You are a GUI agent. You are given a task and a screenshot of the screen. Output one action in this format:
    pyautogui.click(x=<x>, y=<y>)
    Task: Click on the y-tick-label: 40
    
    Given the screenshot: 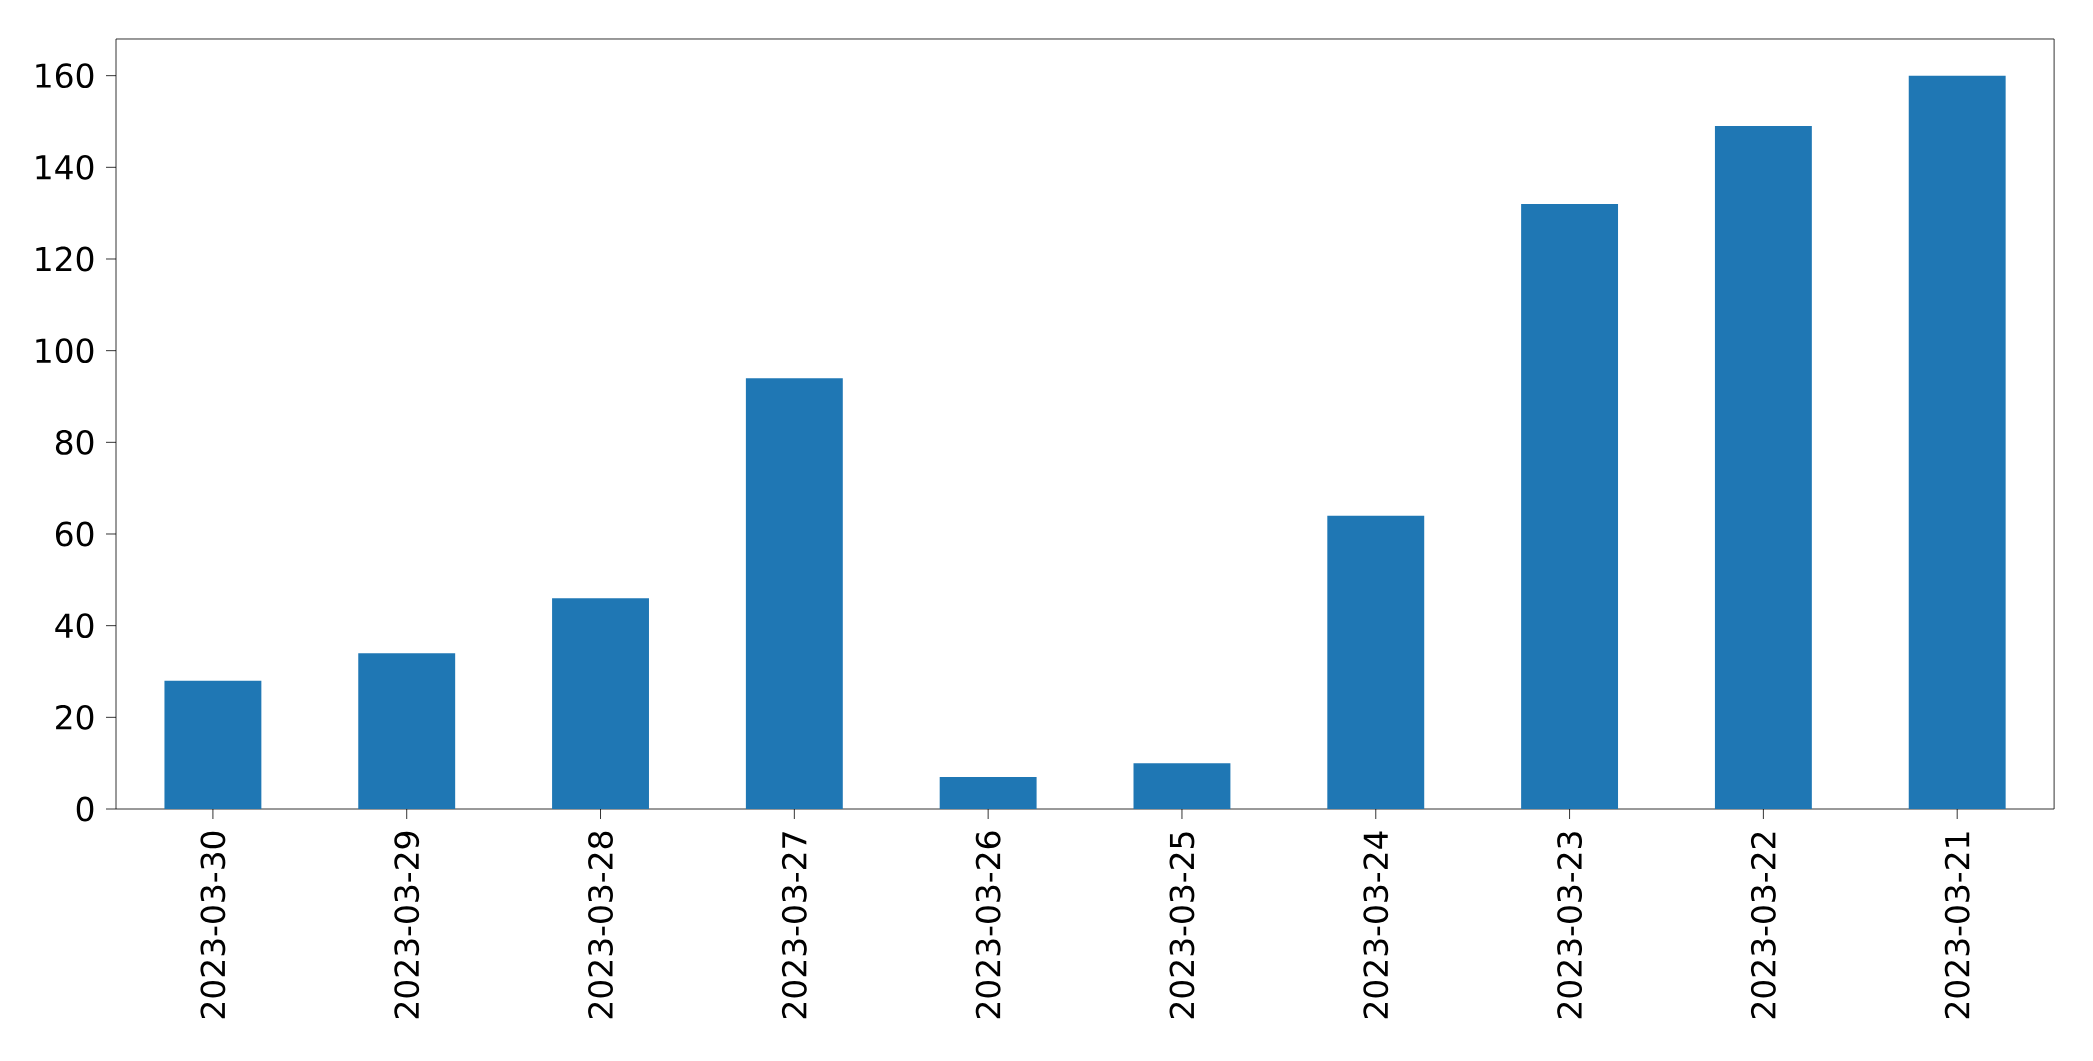 What is the action you would take?
    pyautogui.click(x=74, y=626)
    